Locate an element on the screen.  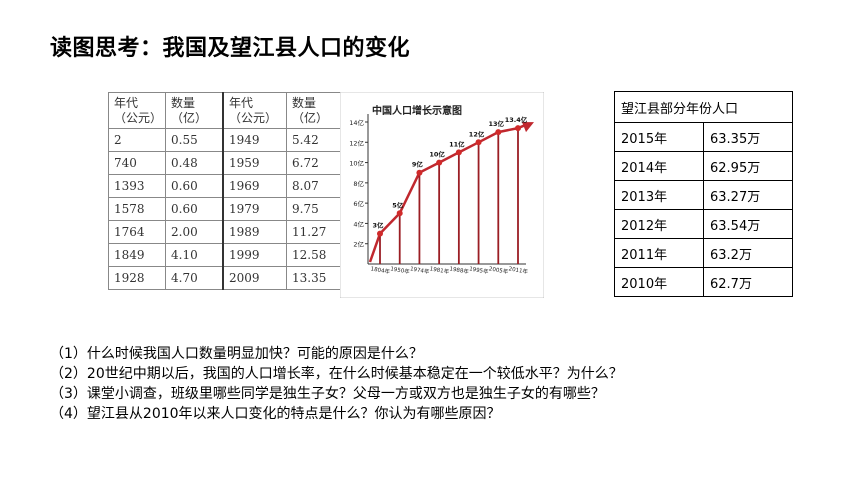
x-tick-label: 1988年 is located at coordinates (459, 269).